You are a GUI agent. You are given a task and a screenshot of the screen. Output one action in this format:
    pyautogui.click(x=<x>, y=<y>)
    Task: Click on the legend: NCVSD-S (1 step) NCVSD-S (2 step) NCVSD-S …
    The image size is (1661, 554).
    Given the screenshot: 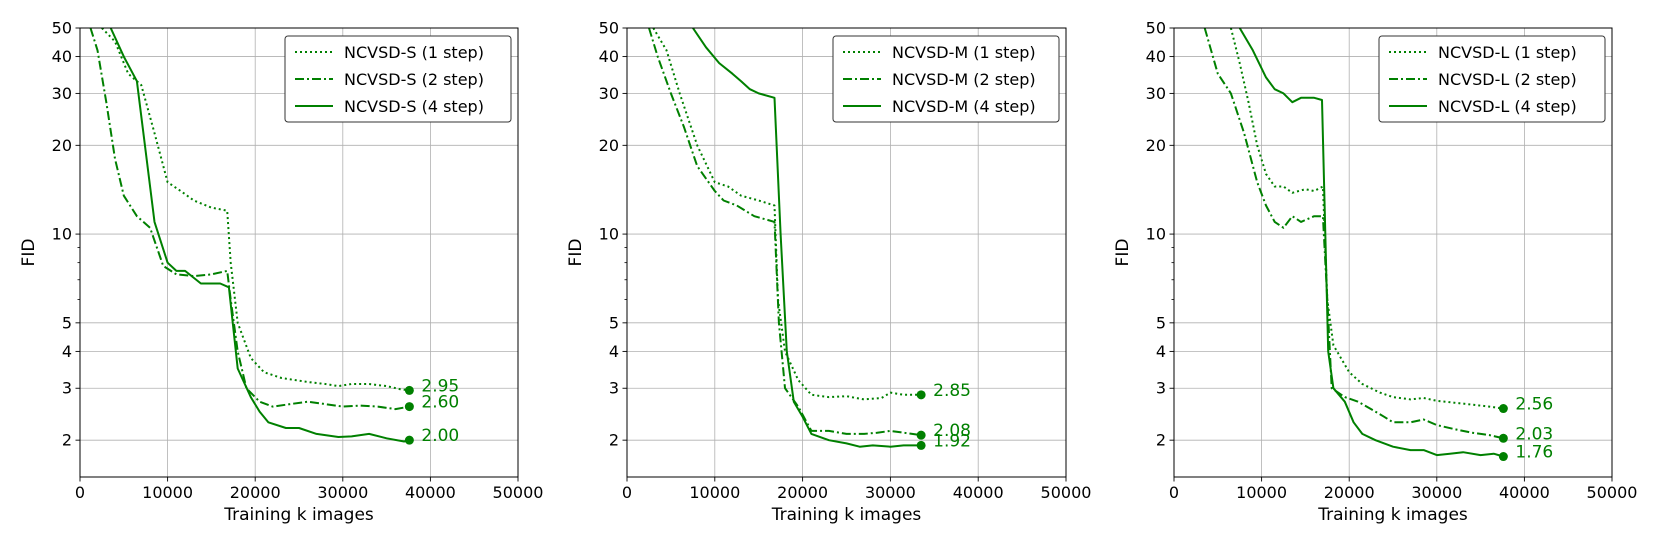 What is the action you would take?
    pyautogui.click(x=398, y=79)
    